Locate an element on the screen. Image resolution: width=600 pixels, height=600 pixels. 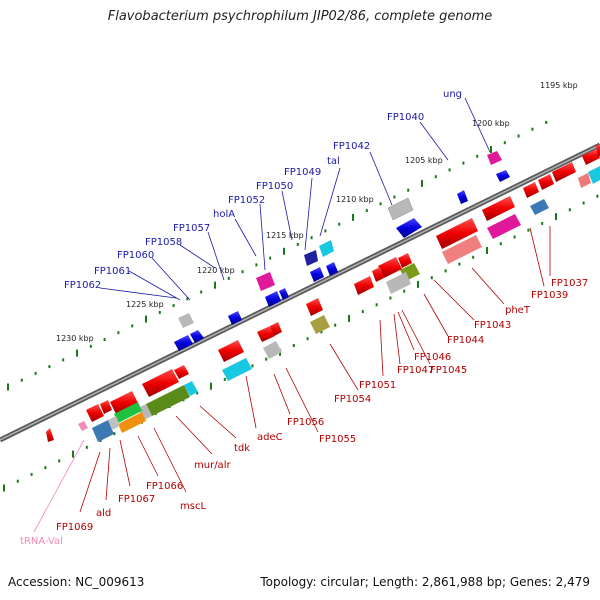
gene-fp1052 is located at coordinates (265, 281).